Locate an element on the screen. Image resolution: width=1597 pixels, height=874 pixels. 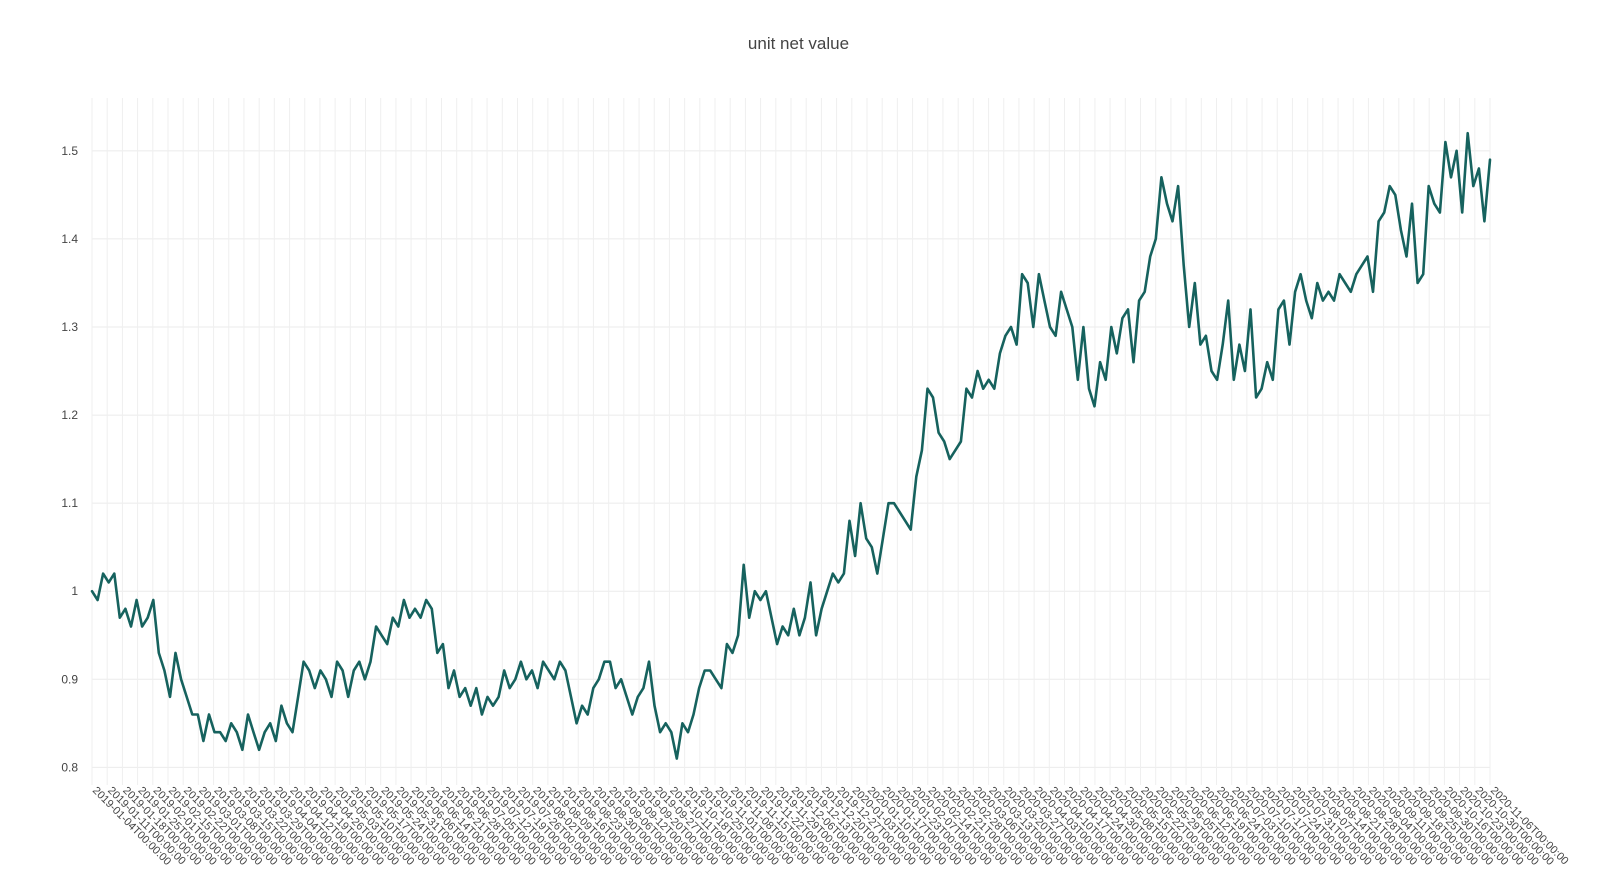
chart-title: unit net value is located at coordinates (798, 43).